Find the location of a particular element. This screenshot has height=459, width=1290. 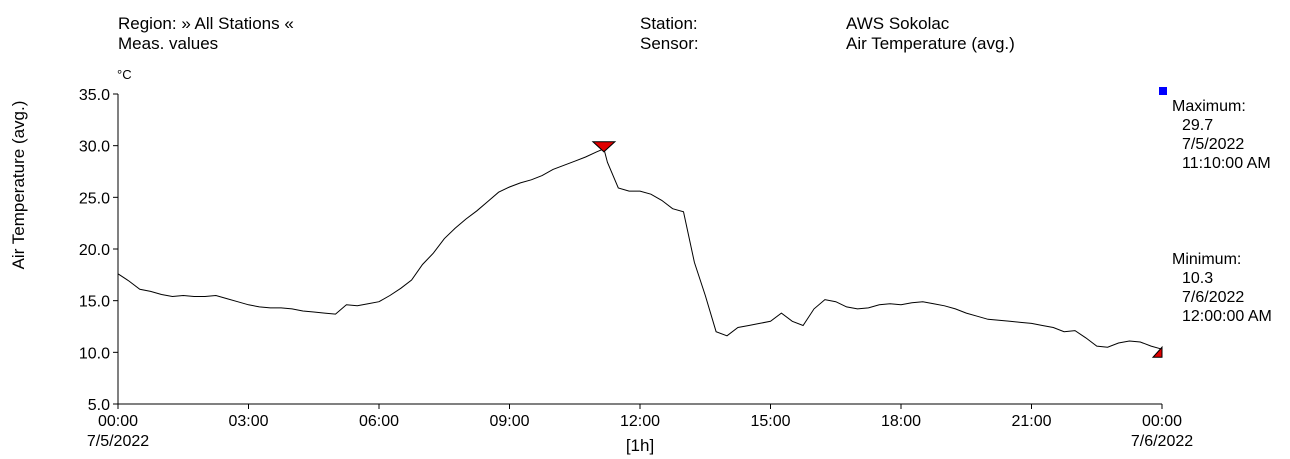

y-tick-label: 5.0 is located at coordinates (99, 405).